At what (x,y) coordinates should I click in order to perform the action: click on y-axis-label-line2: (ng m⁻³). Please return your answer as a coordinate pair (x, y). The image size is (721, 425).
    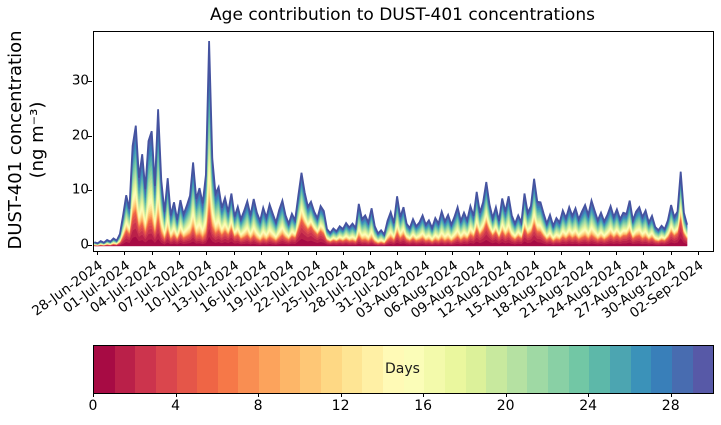
    Looking at the image, I should click on (37, 140).